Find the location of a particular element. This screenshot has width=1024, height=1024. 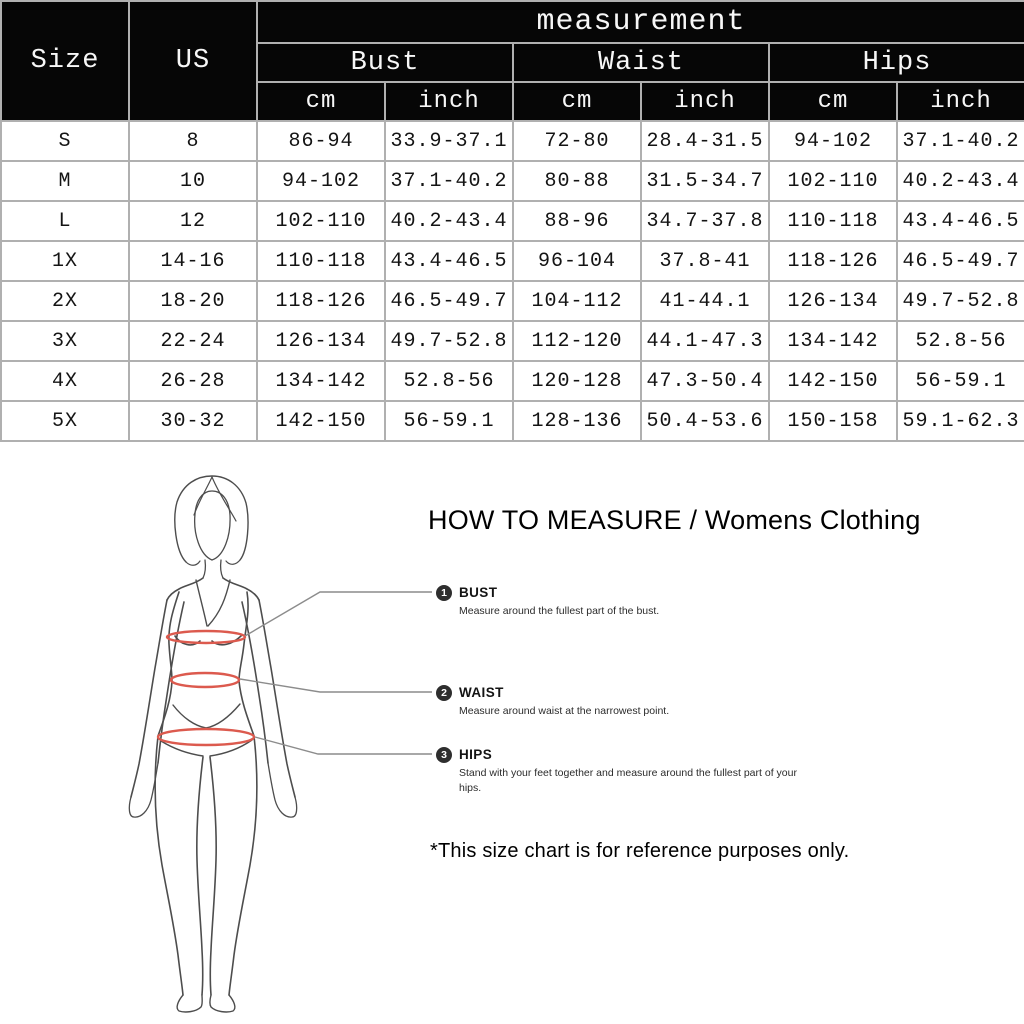

cell-bust-cm: 134-142 is located at coordinates (321, 381).